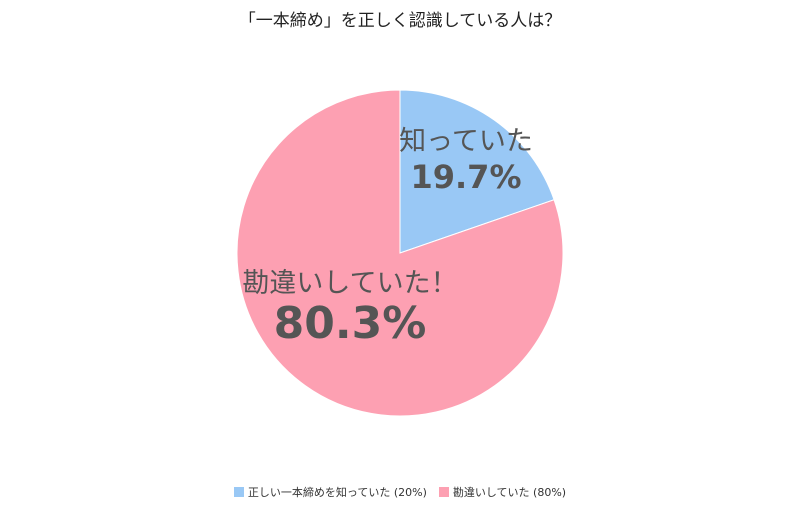 This screenshot has height=508, width=800. I want to click on legend-item-mistaken: 勘違いしていた (80%), so click(502, 492).